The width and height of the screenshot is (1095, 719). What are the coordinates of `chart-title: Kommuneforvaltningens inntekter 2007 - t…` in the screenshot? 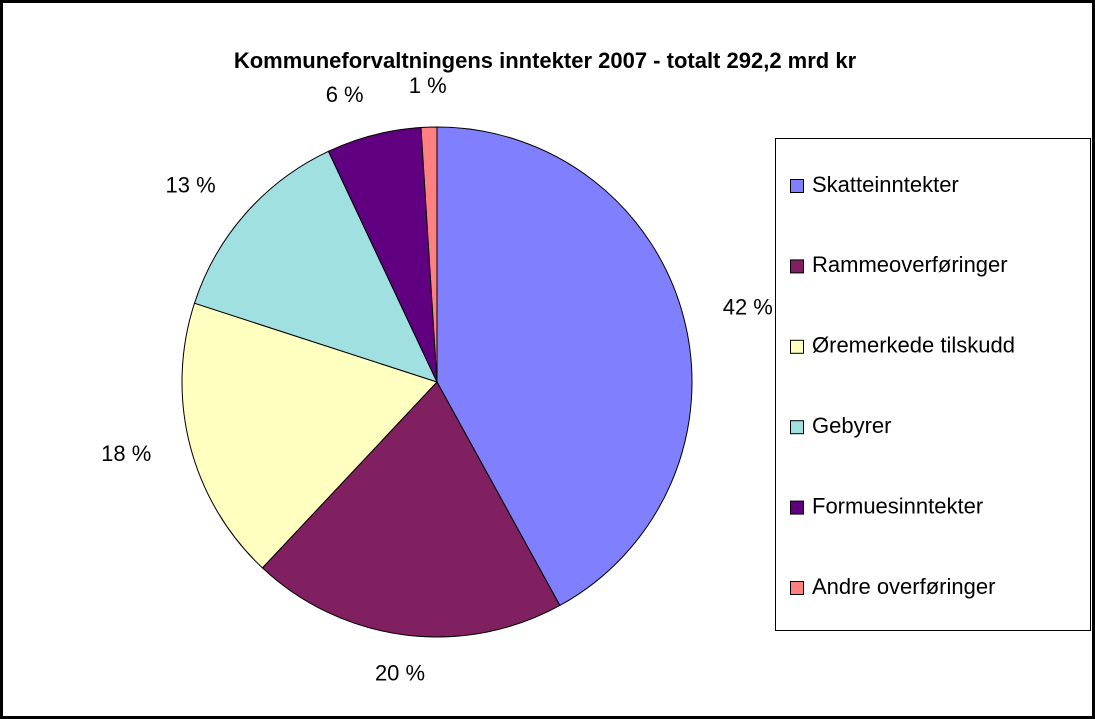 It's located at (545, 60).